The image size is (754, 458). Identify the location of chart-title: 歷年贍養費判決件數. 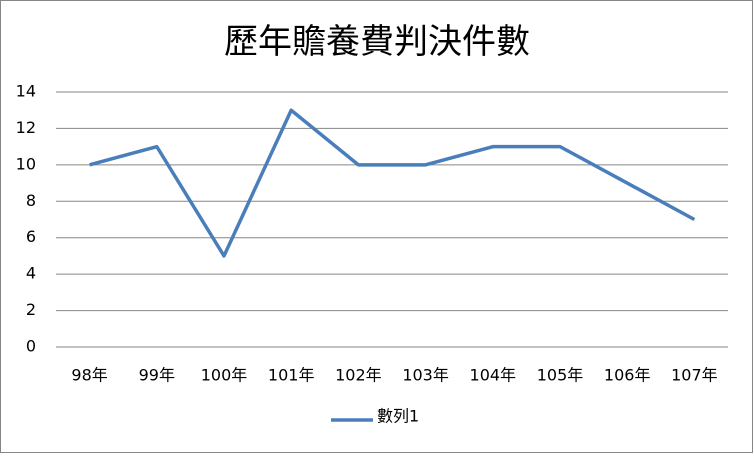
(377, 42).